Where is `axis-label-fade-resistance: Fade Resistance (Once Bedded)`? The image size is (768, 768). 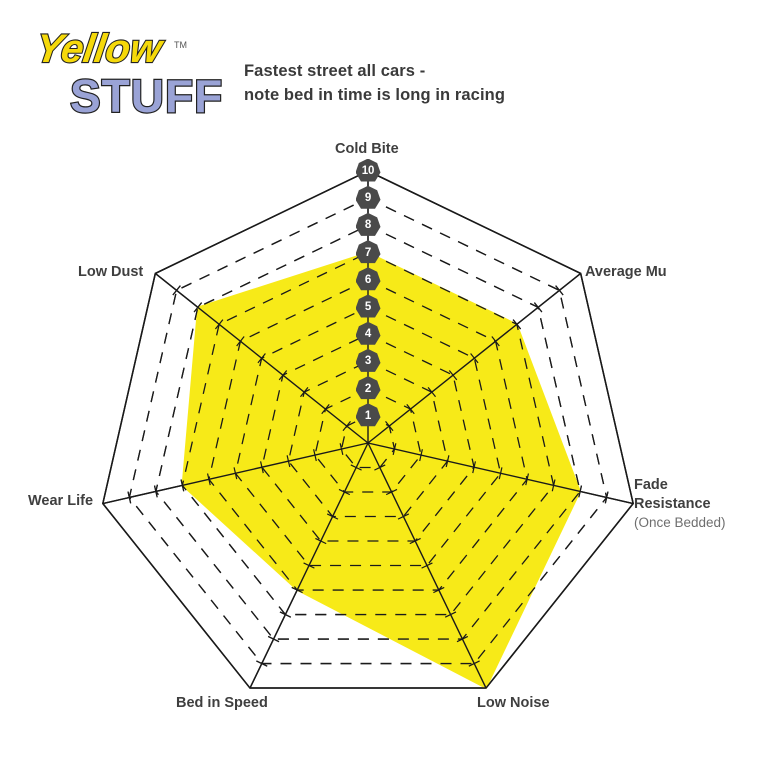 axis-label-fade-resistance: Fade Resistance (Once Bedded) is located at coordinates (680, 504).